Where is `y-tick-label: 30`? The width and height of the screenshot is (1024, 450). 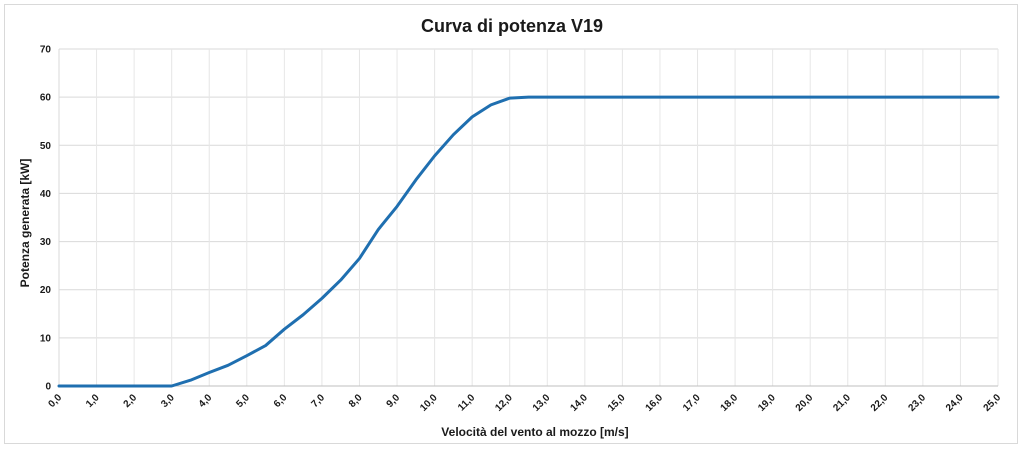 y-tick-label: 30 is located at coordinates (46, 242).